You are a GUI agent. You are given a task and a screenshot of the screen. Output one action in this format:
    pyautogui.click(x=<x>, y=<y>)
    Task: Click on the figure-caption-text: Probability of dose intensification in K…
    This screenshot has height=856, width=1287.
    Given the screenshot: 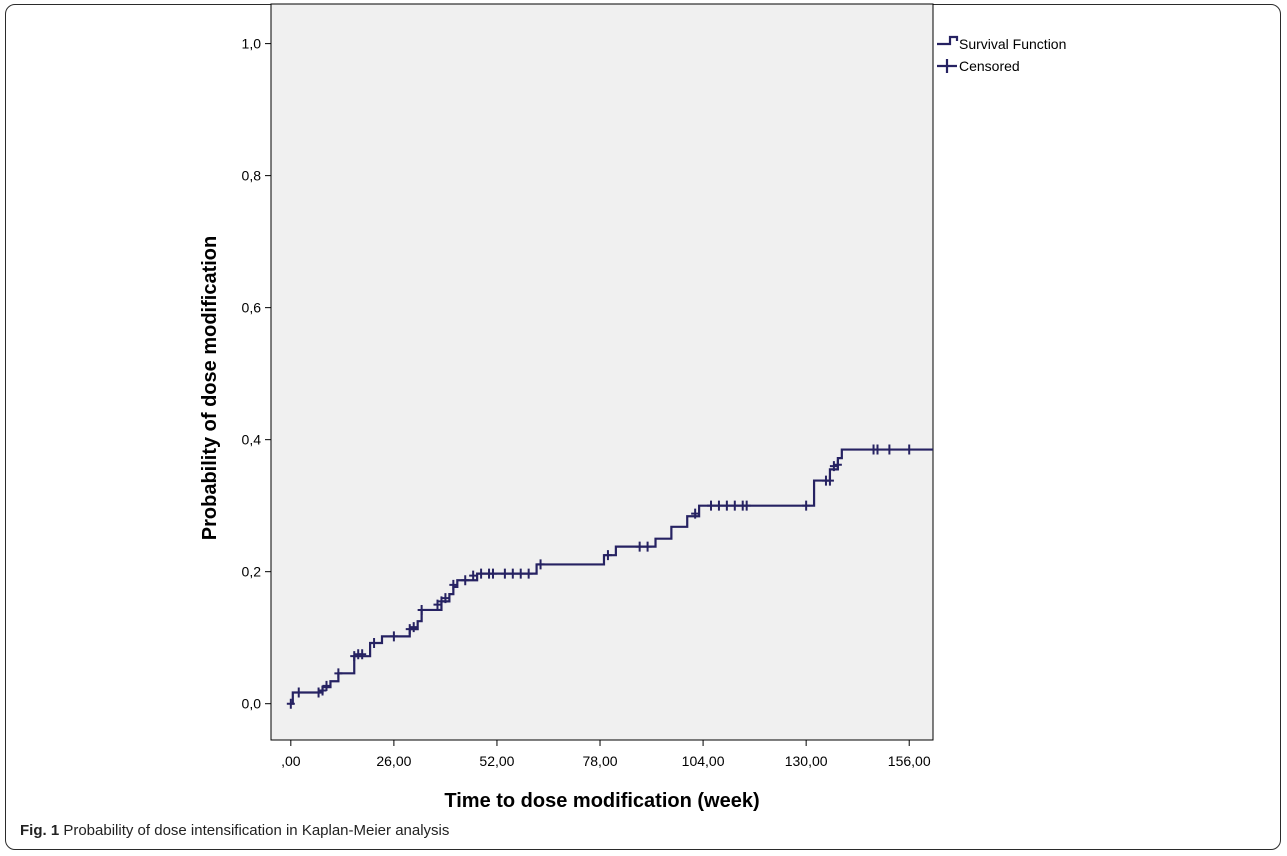 What is the action you would take?
    pyautogui.click(x=256, y=830)
    